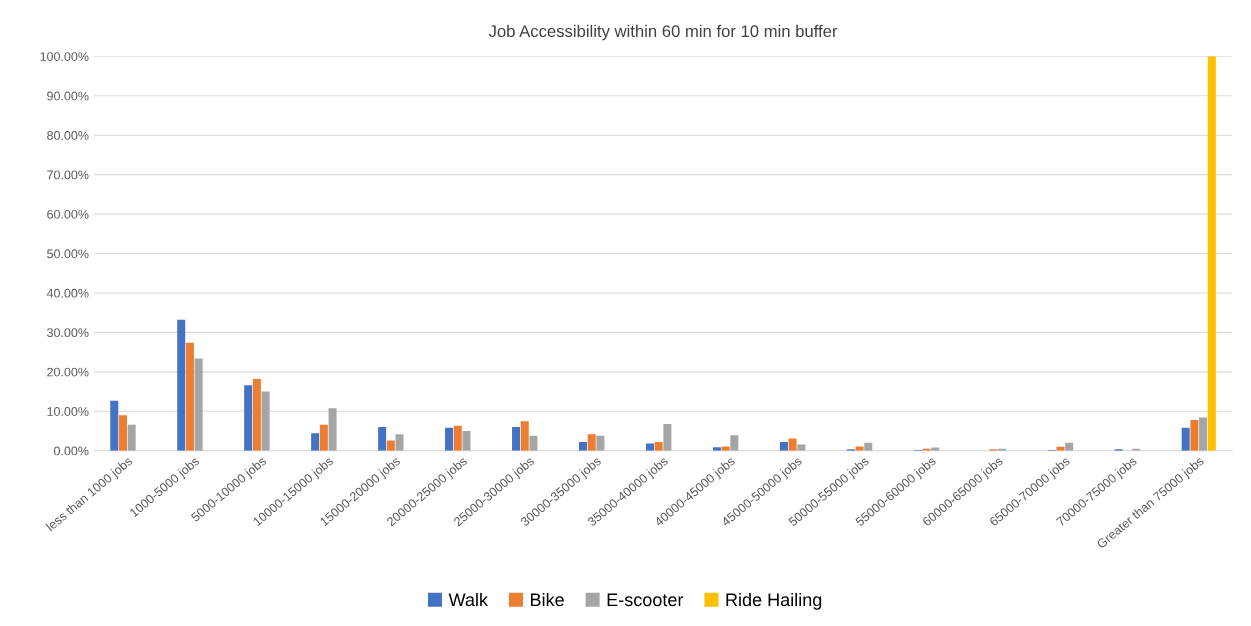 This screenshot has height=626, width=1251. Describe the element at coordinates (774, 601) in the screenshot. I see `legend-label: Ride Hailing` at that location.